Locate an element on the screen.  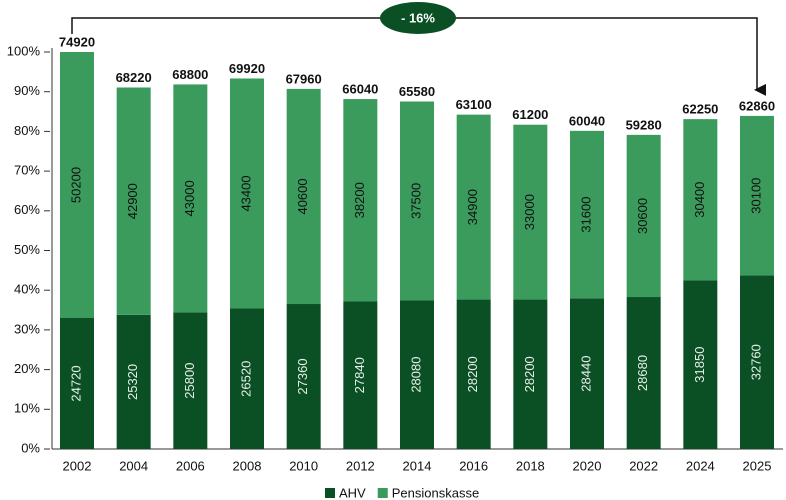
data-label: 28080 is located at coordinates (415, 375).